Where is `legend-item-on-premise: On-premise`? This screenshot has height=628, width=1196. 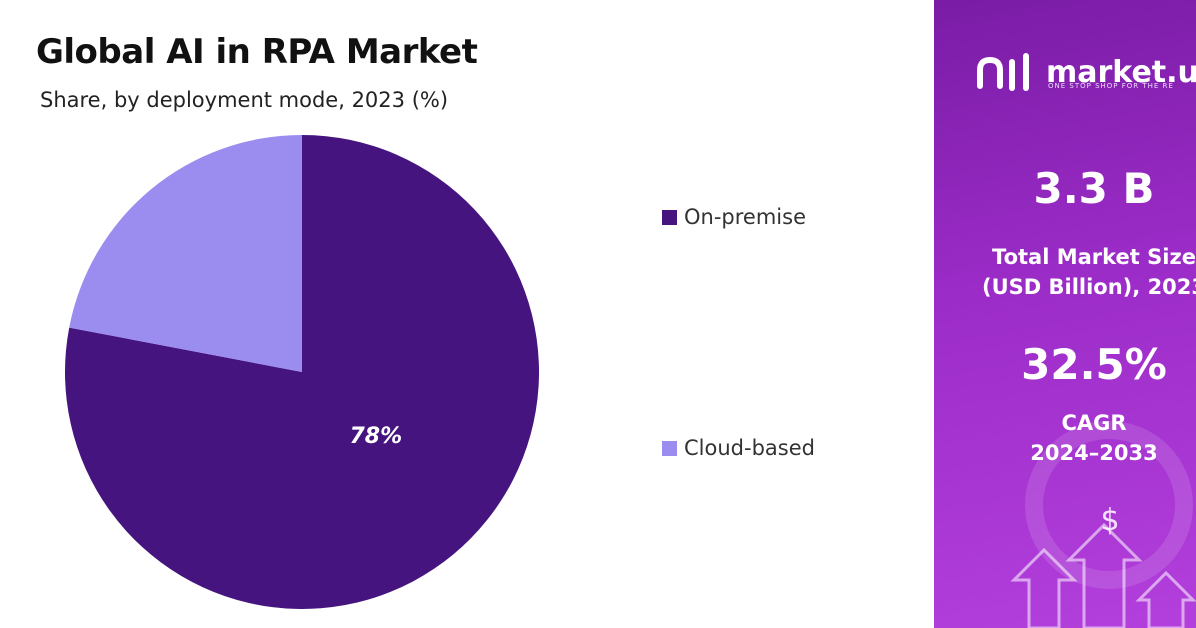 legend-item-on-premise: On-premise is located at coordinates (734, 217).